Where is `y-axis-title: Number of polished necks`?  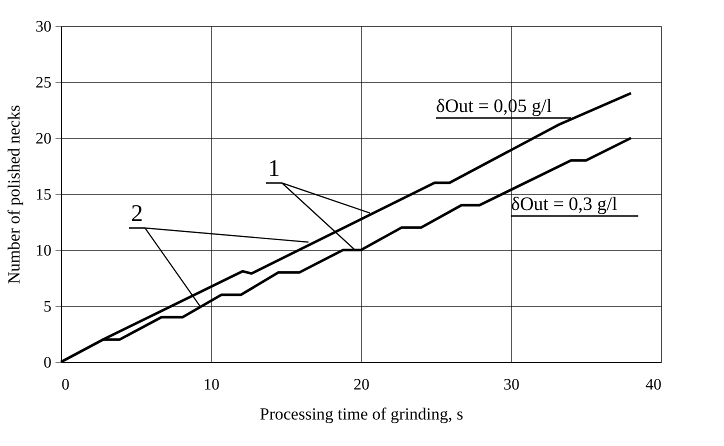 y-axis-title: Number of polished necks is located at coordinates (14, 194).